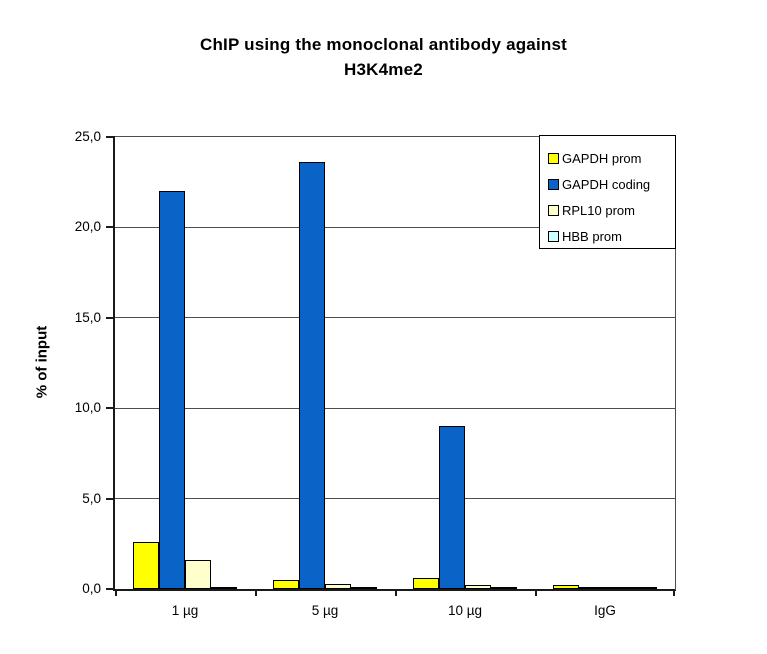  I want to click on legend: GAPDH prom GAPDH coding RPL10 prom HBB prom, so click(607, 192).